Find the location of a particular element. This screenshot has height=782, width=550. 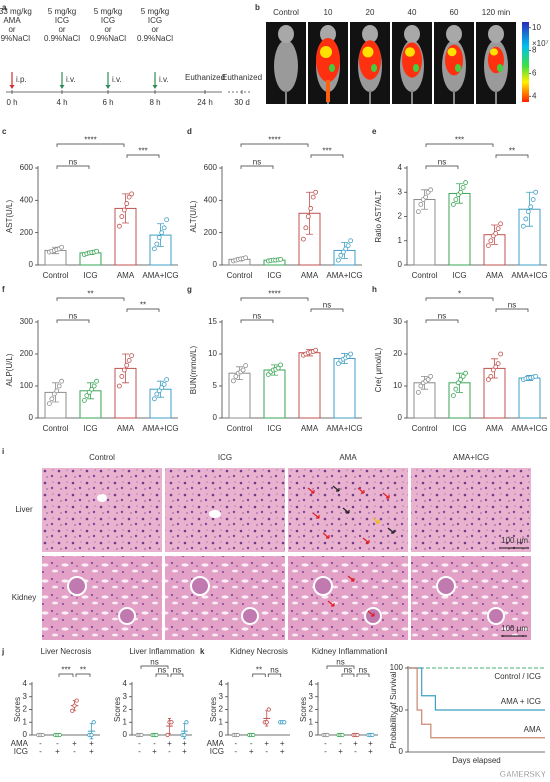

colorbar is located at coordinates (525, 62).